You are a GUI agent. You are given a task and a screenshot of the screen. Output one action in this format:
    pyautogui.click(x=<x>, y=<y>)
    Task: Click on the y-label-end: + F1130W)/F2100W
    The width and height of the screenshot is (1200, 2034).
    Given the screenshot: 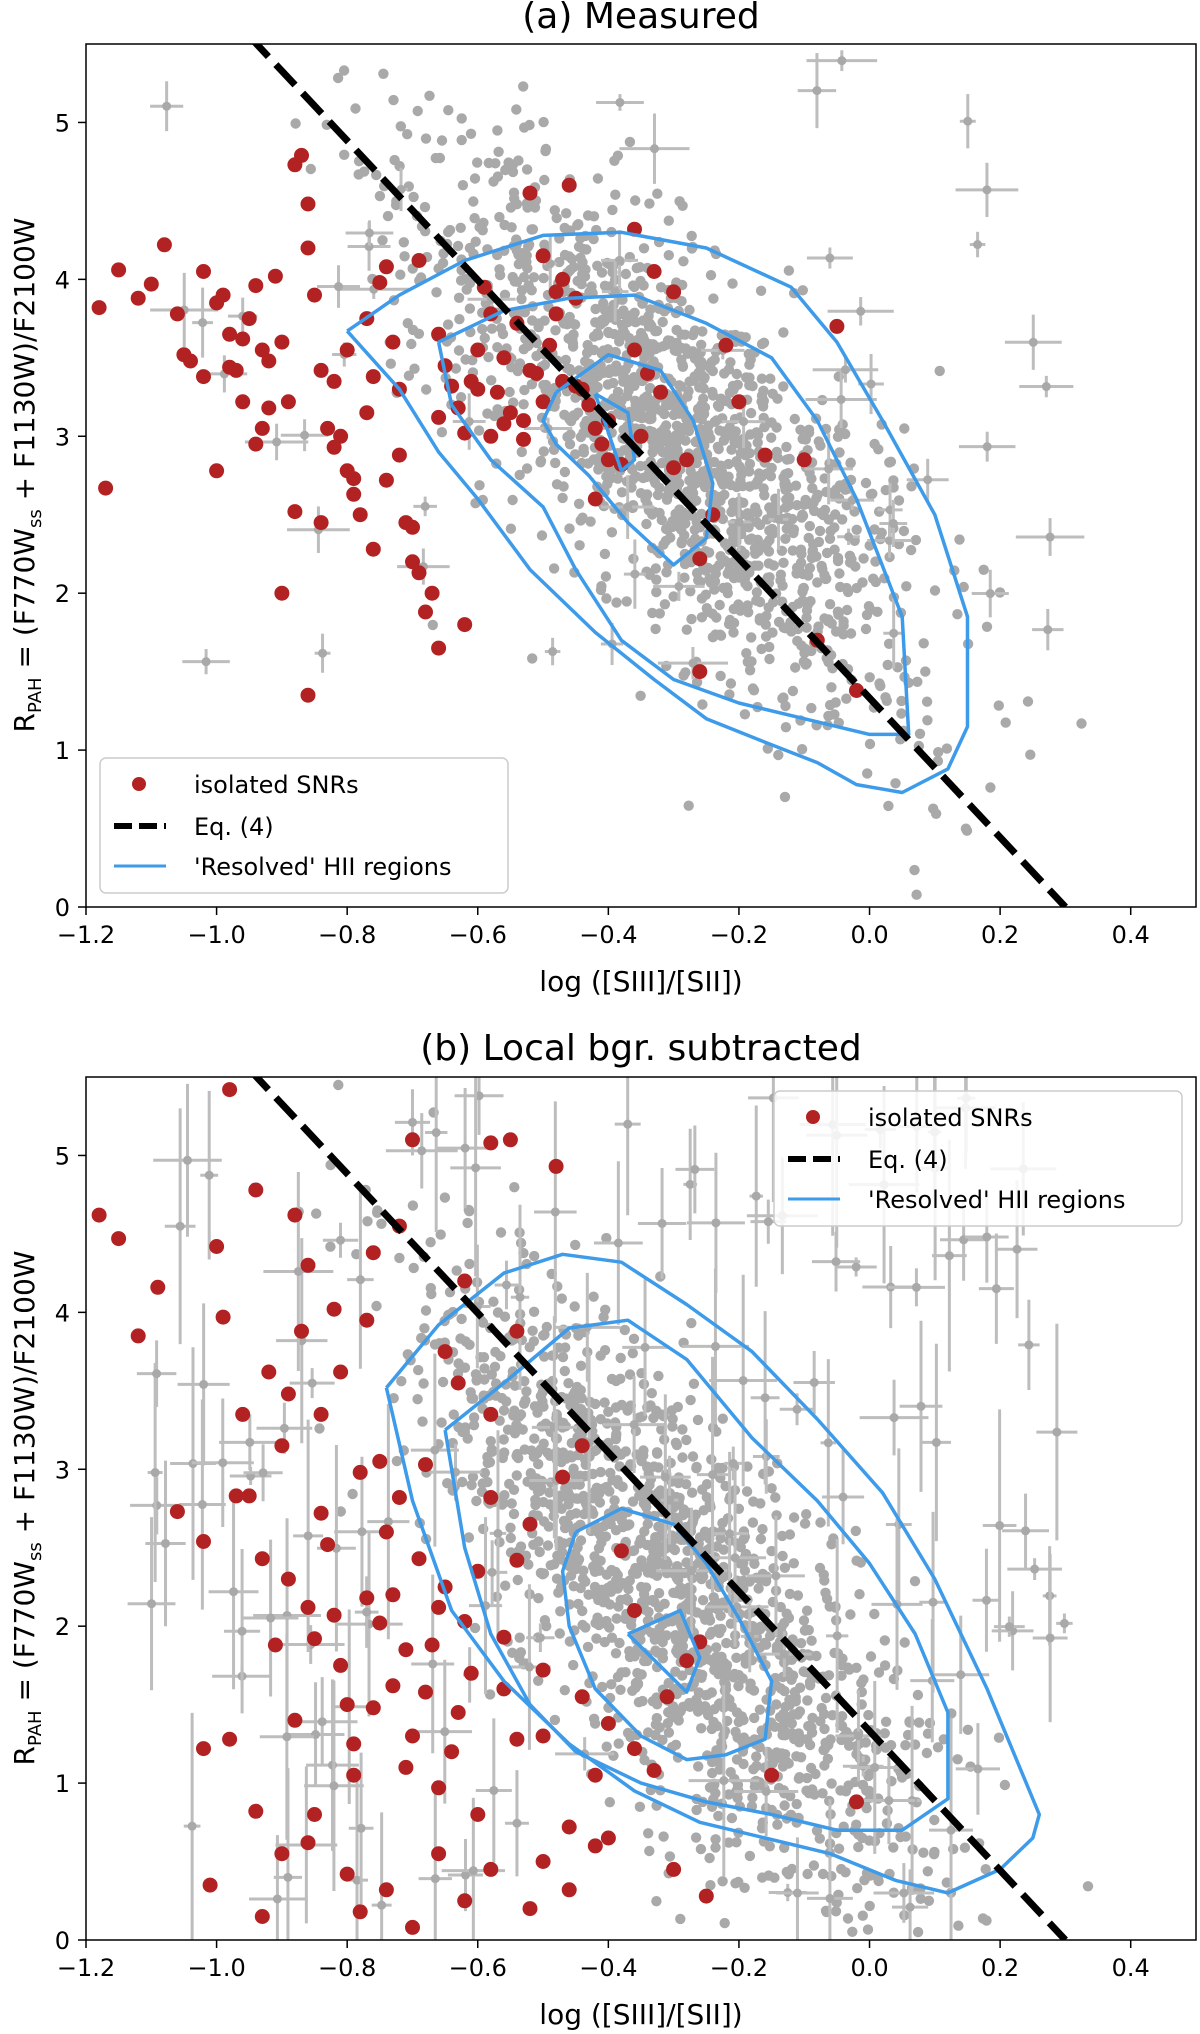 What is the action you would take?
    pyautogui.click(x=24, y=1397)
    